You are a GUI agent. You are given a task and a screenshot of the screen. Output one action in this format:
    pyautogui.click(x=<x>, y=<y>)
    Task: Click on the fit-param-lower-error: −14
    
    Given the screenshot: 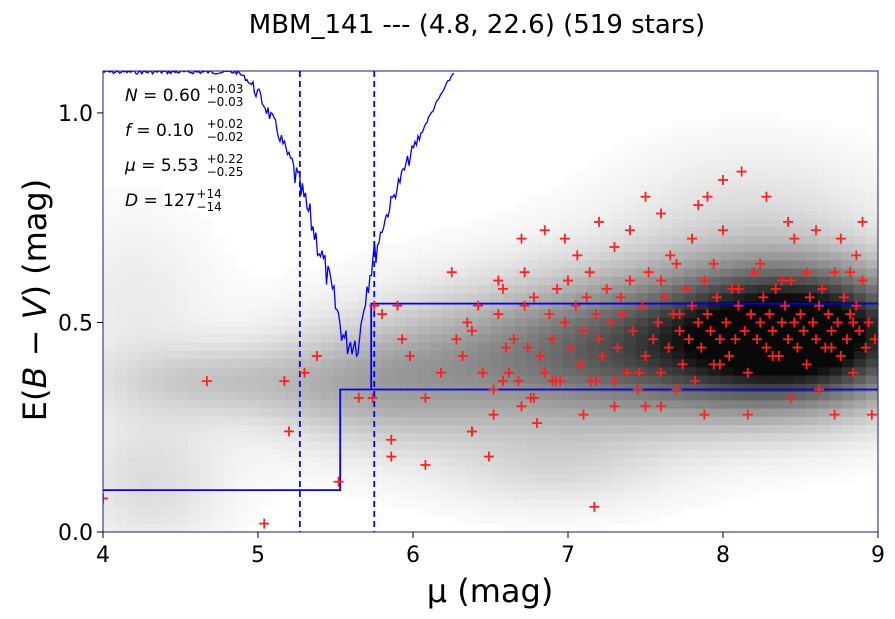 What is the action you would take?
    pyautogui.click(x=208, y=207)
    